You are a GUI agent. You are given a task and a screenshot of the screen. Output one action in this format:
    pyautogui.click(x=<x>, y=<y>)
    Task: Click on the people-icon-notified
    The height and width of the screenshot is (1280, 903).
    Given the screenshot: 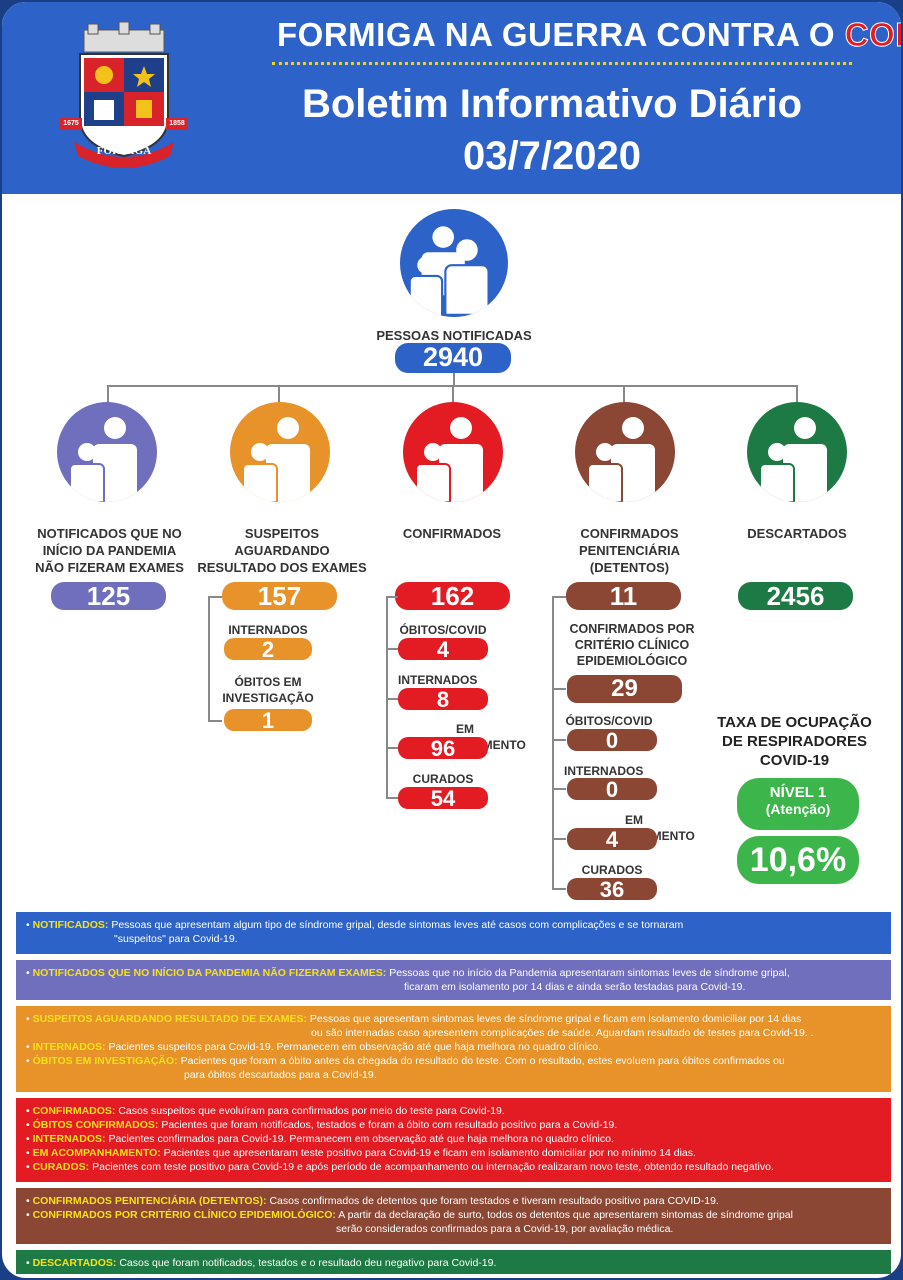 What is the action you would take?
    pyautogui.click(x=454, y=263)
    